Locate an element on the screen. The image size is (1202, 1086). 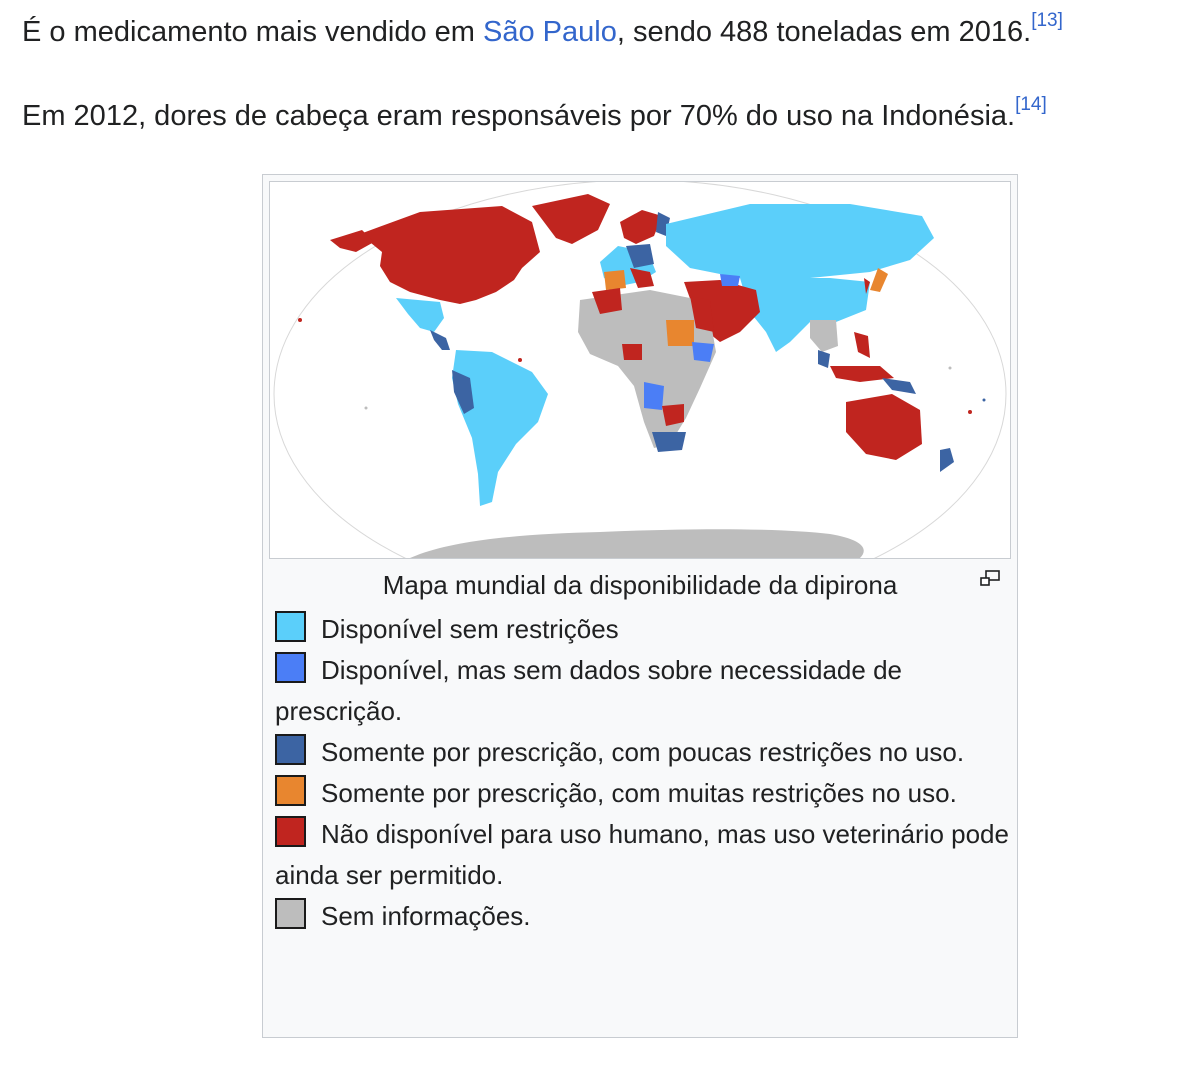
reference-14-link: [14] is located at coordinates (1031, 104).